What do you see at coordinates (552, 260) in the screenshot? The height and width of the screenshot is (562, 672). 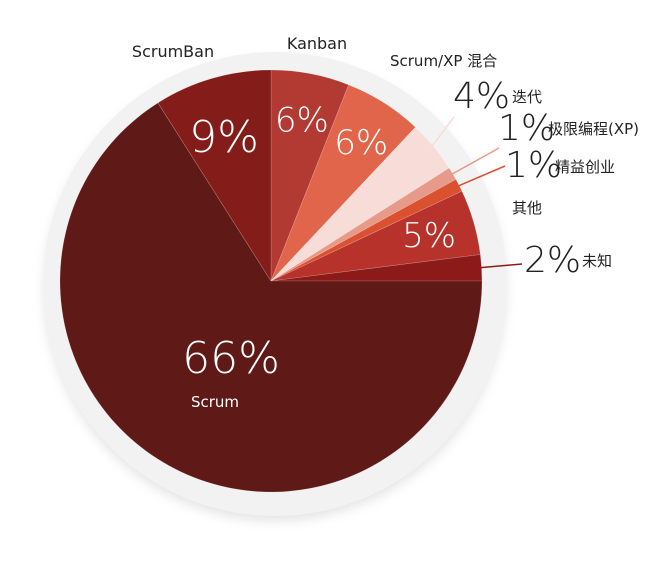 I see `pct-label-item-6: 2%` at bounding box center [552, 260].